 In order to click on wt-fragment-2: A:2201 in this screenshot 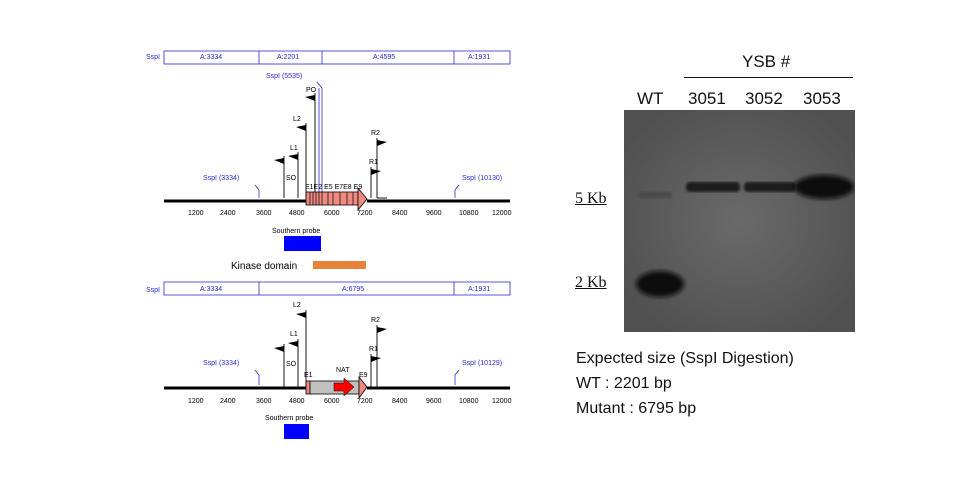, I will do `click(288, 57)`.